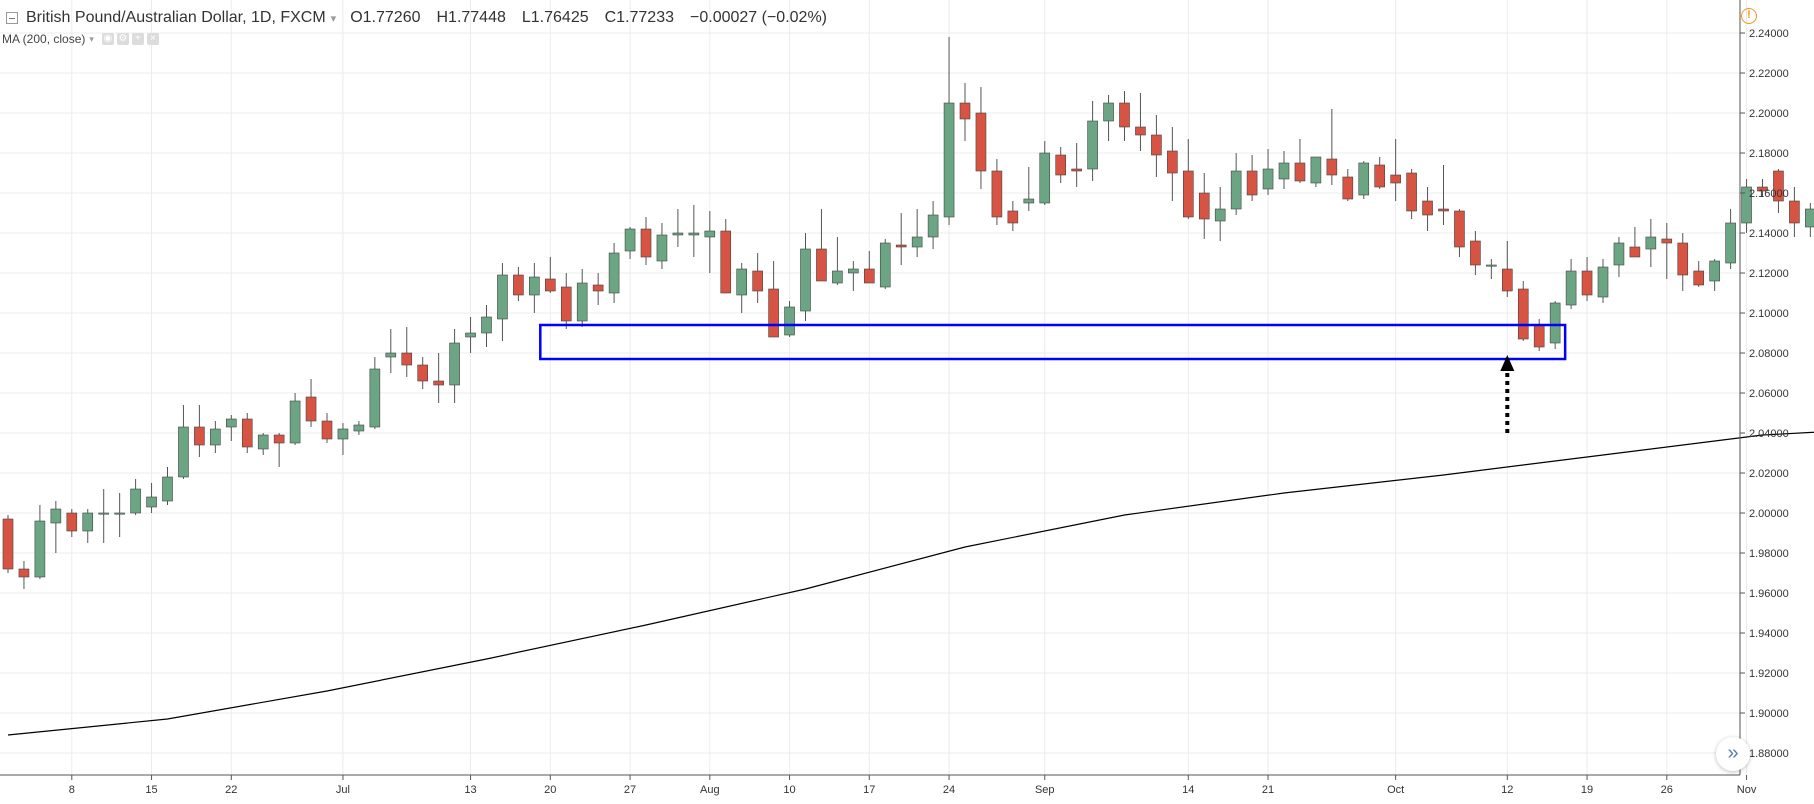 The height and width of the screenshot is (804, 1814). Describe the element at coordinates (1769, 234) in the screenshot. I see `y-tick-label: 2.14000` at that location.